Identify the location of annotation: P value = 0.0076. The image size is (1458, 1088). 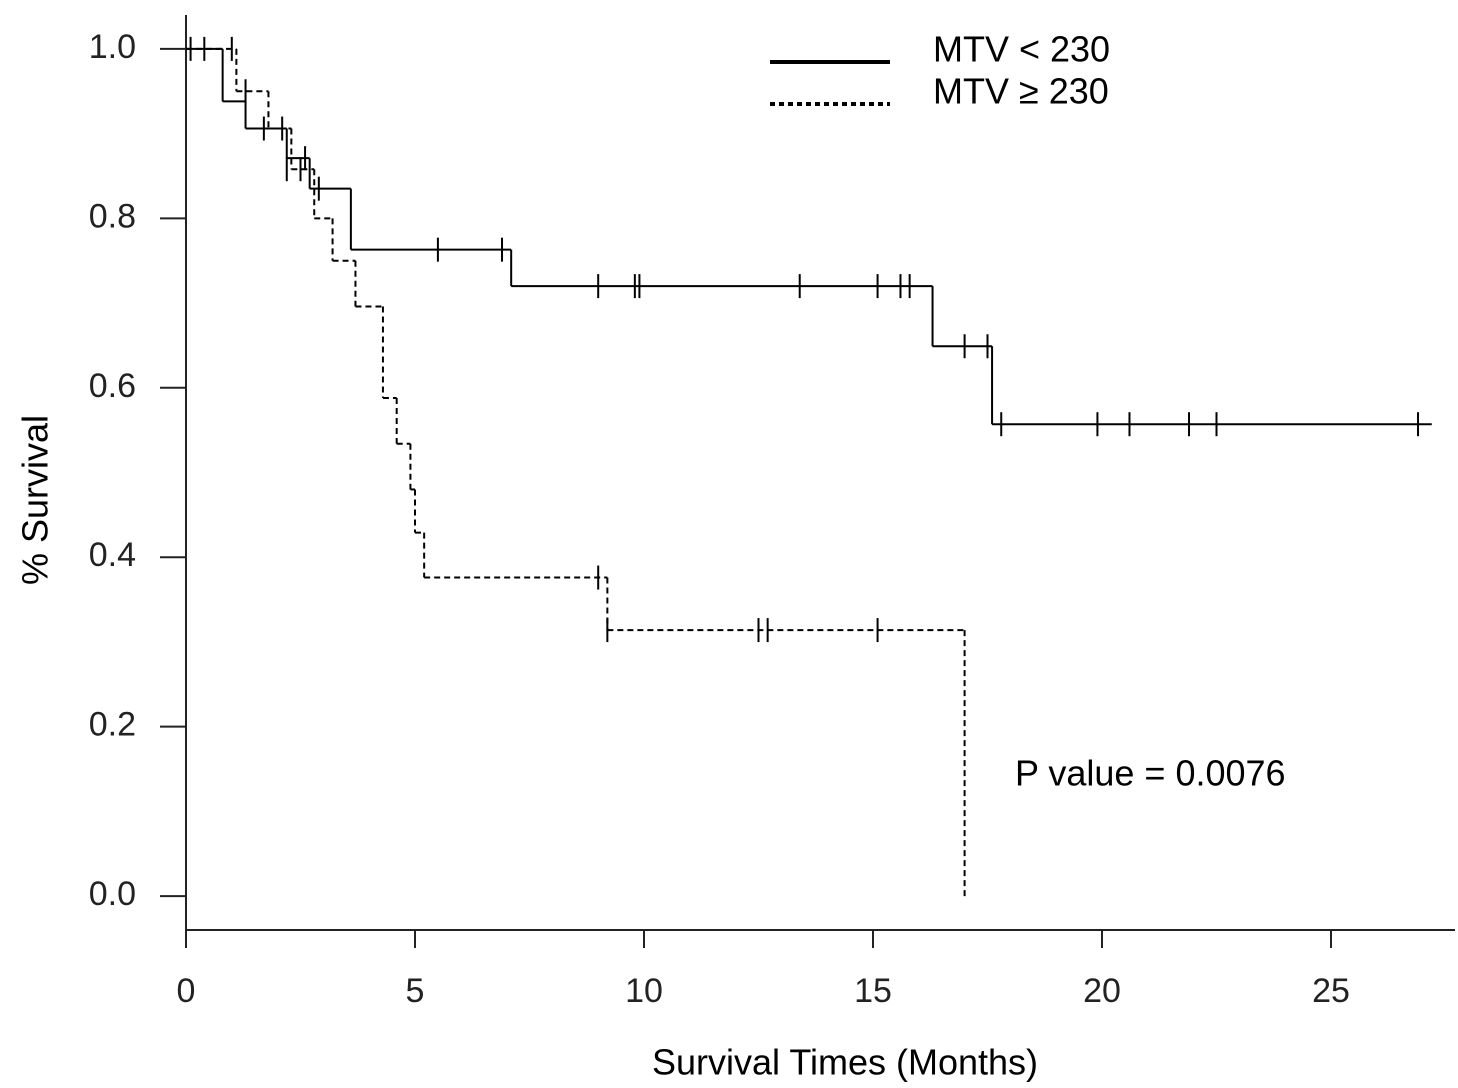
(1150, 773).